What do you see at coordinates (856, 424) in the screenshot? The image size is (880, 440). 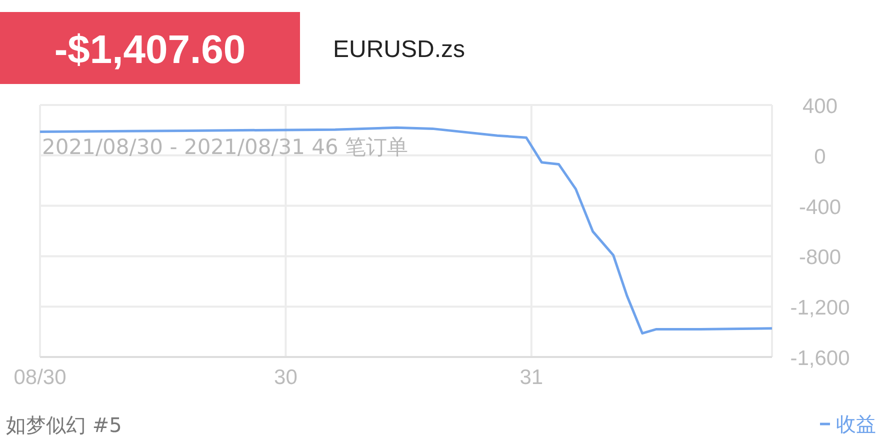 I see `legend-label: 收益` at bounding box center [856, 424].